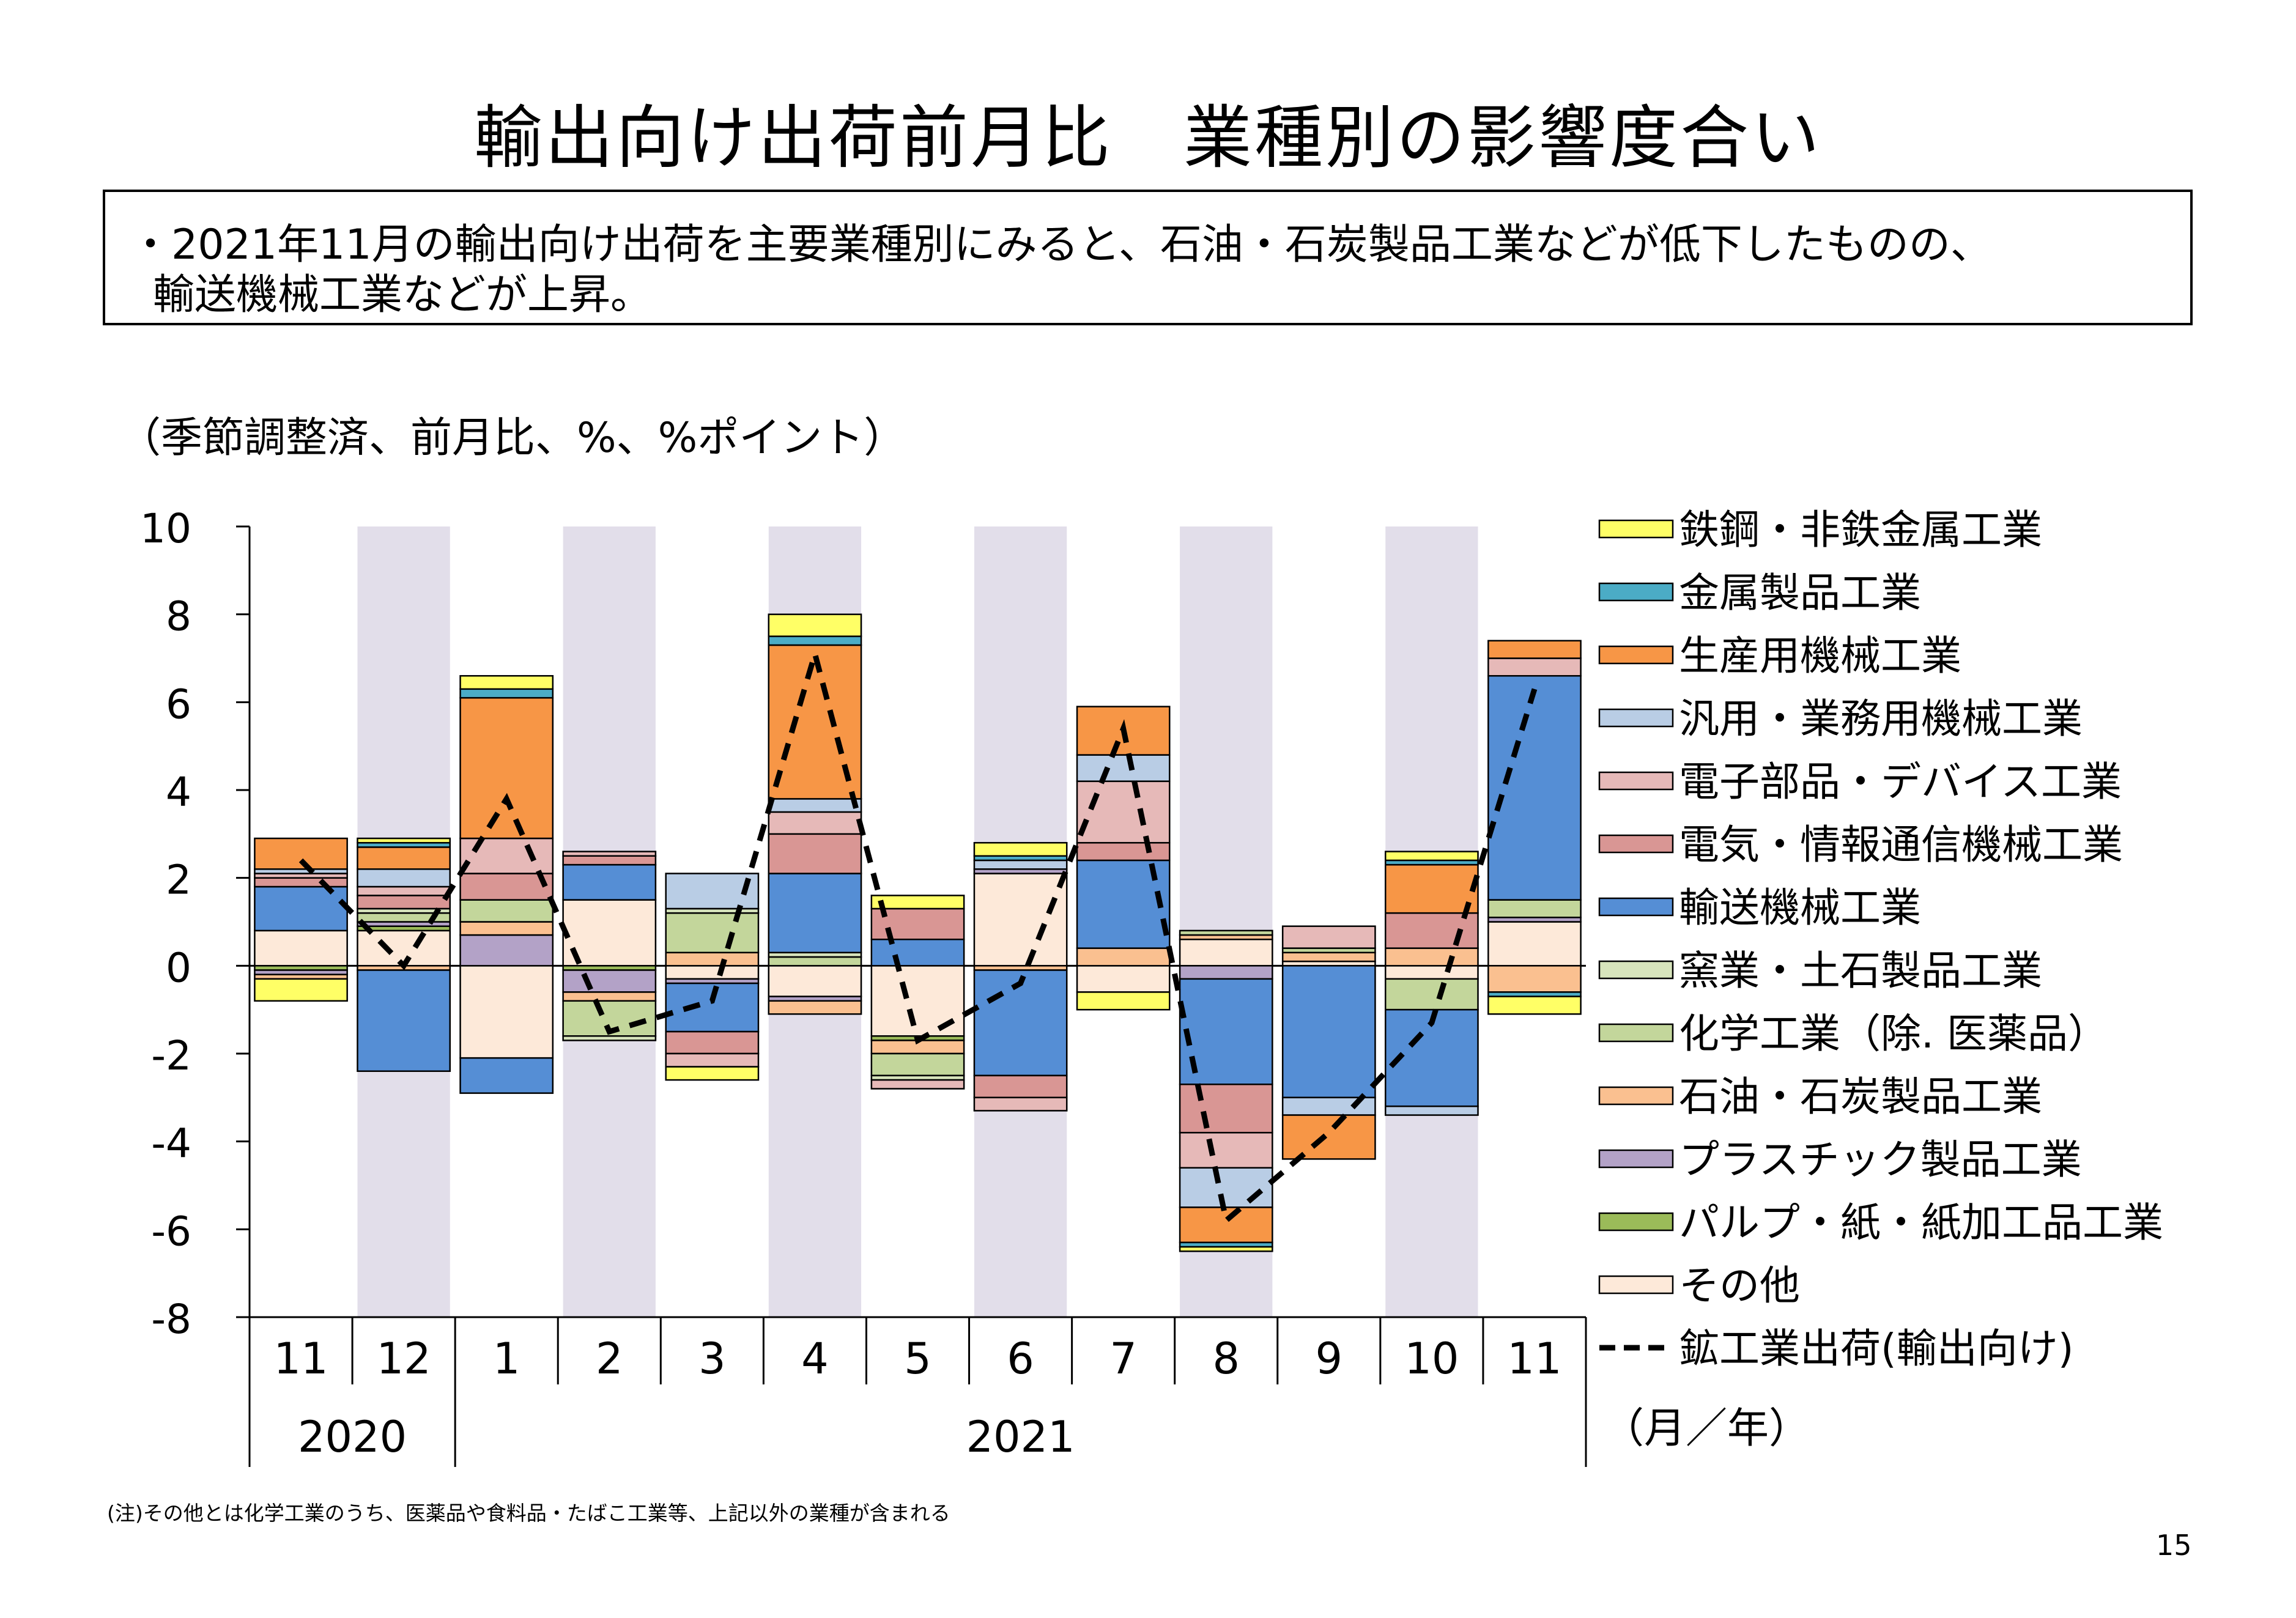 The image size is (2296, 1618). I want to click on month-label: 12, so click(404, 1359).